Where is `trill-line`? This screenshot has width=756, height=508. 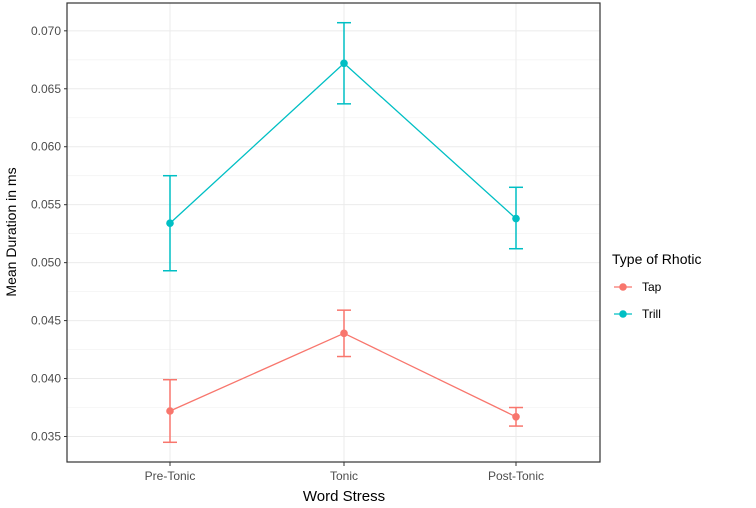 trill-line is located at coordinates (343, 143).